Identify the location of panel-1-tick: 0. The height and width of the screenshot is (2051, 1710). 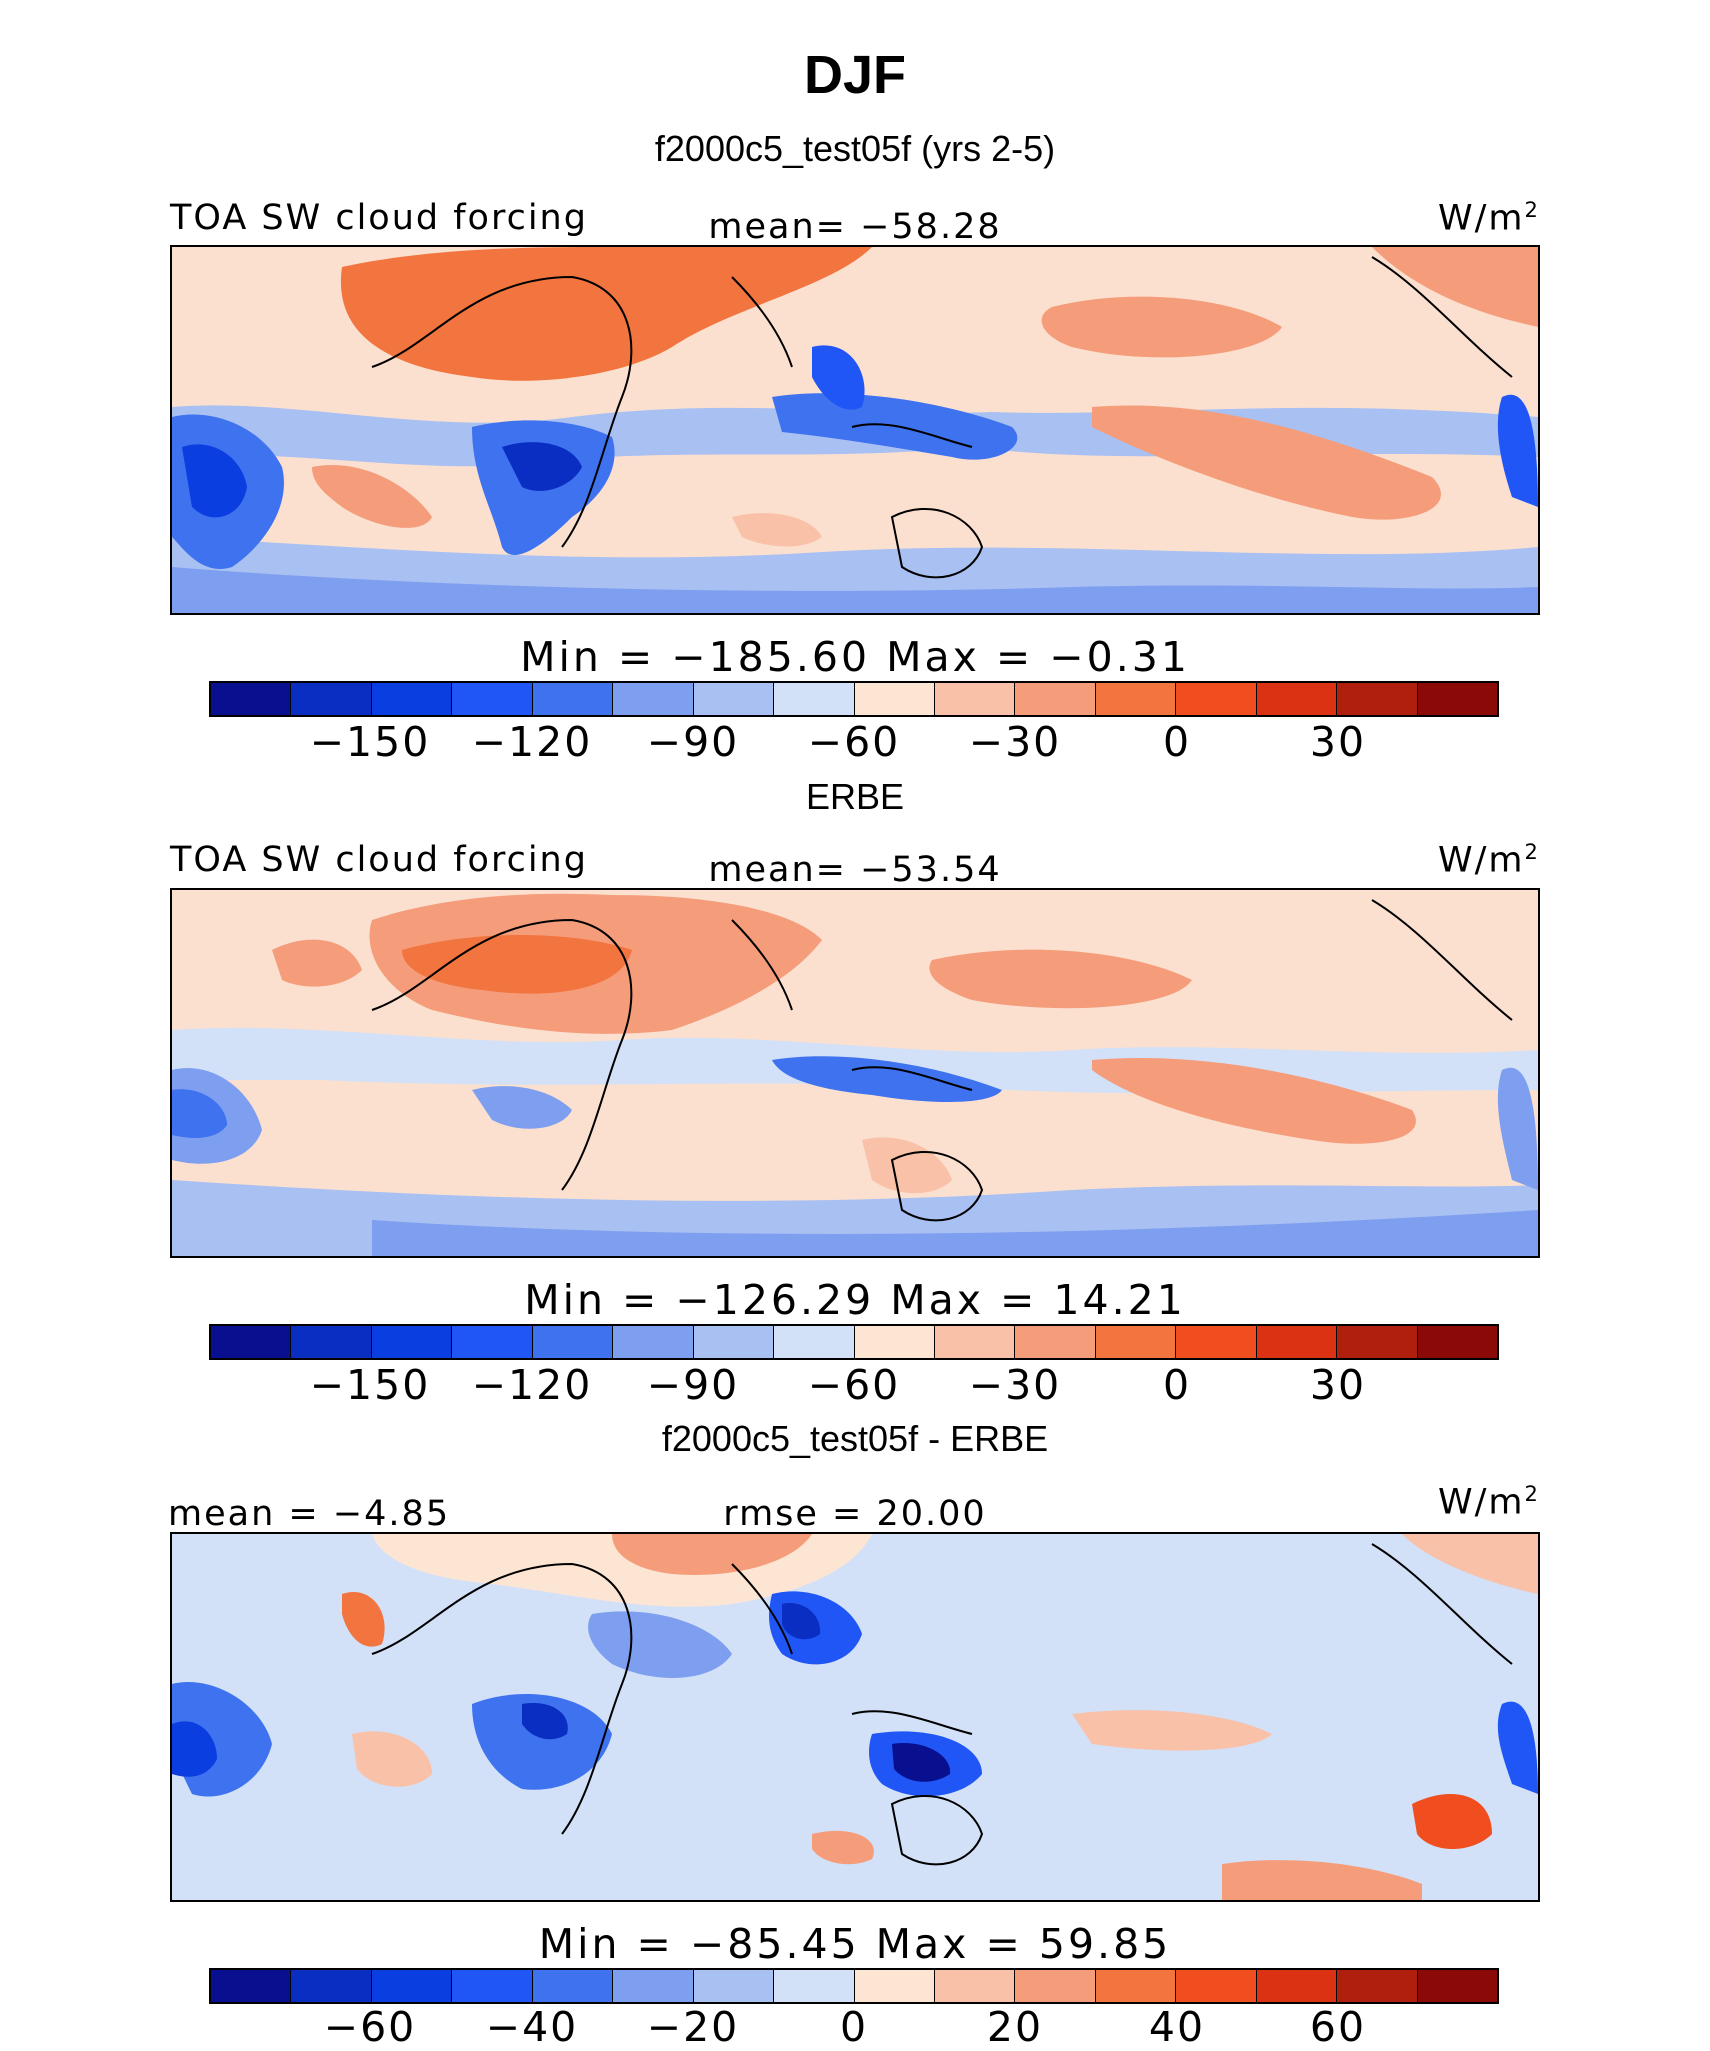
(1177, 742).